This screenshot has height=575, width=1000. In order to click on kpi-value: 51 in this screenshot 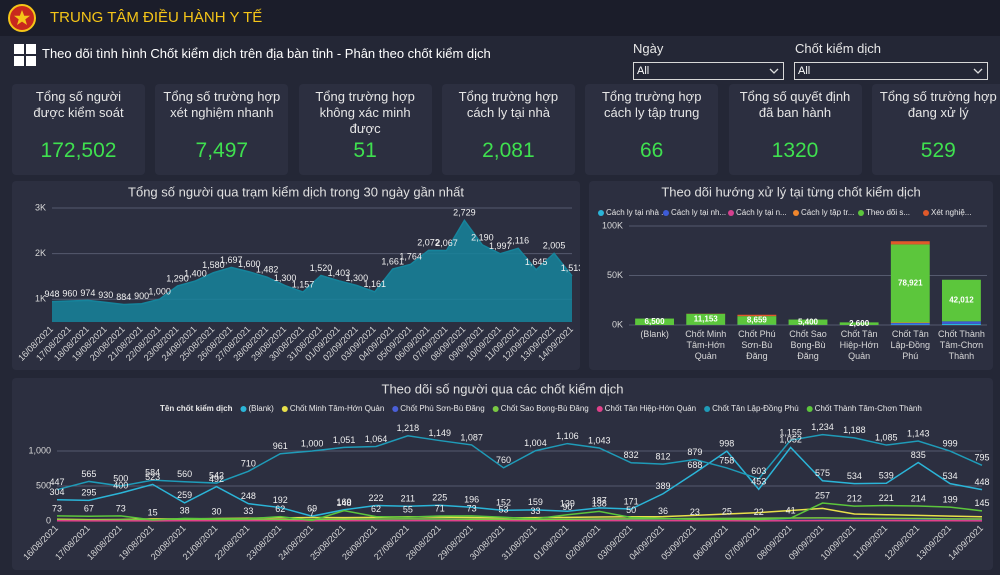, I will do `click(365, 151)`.